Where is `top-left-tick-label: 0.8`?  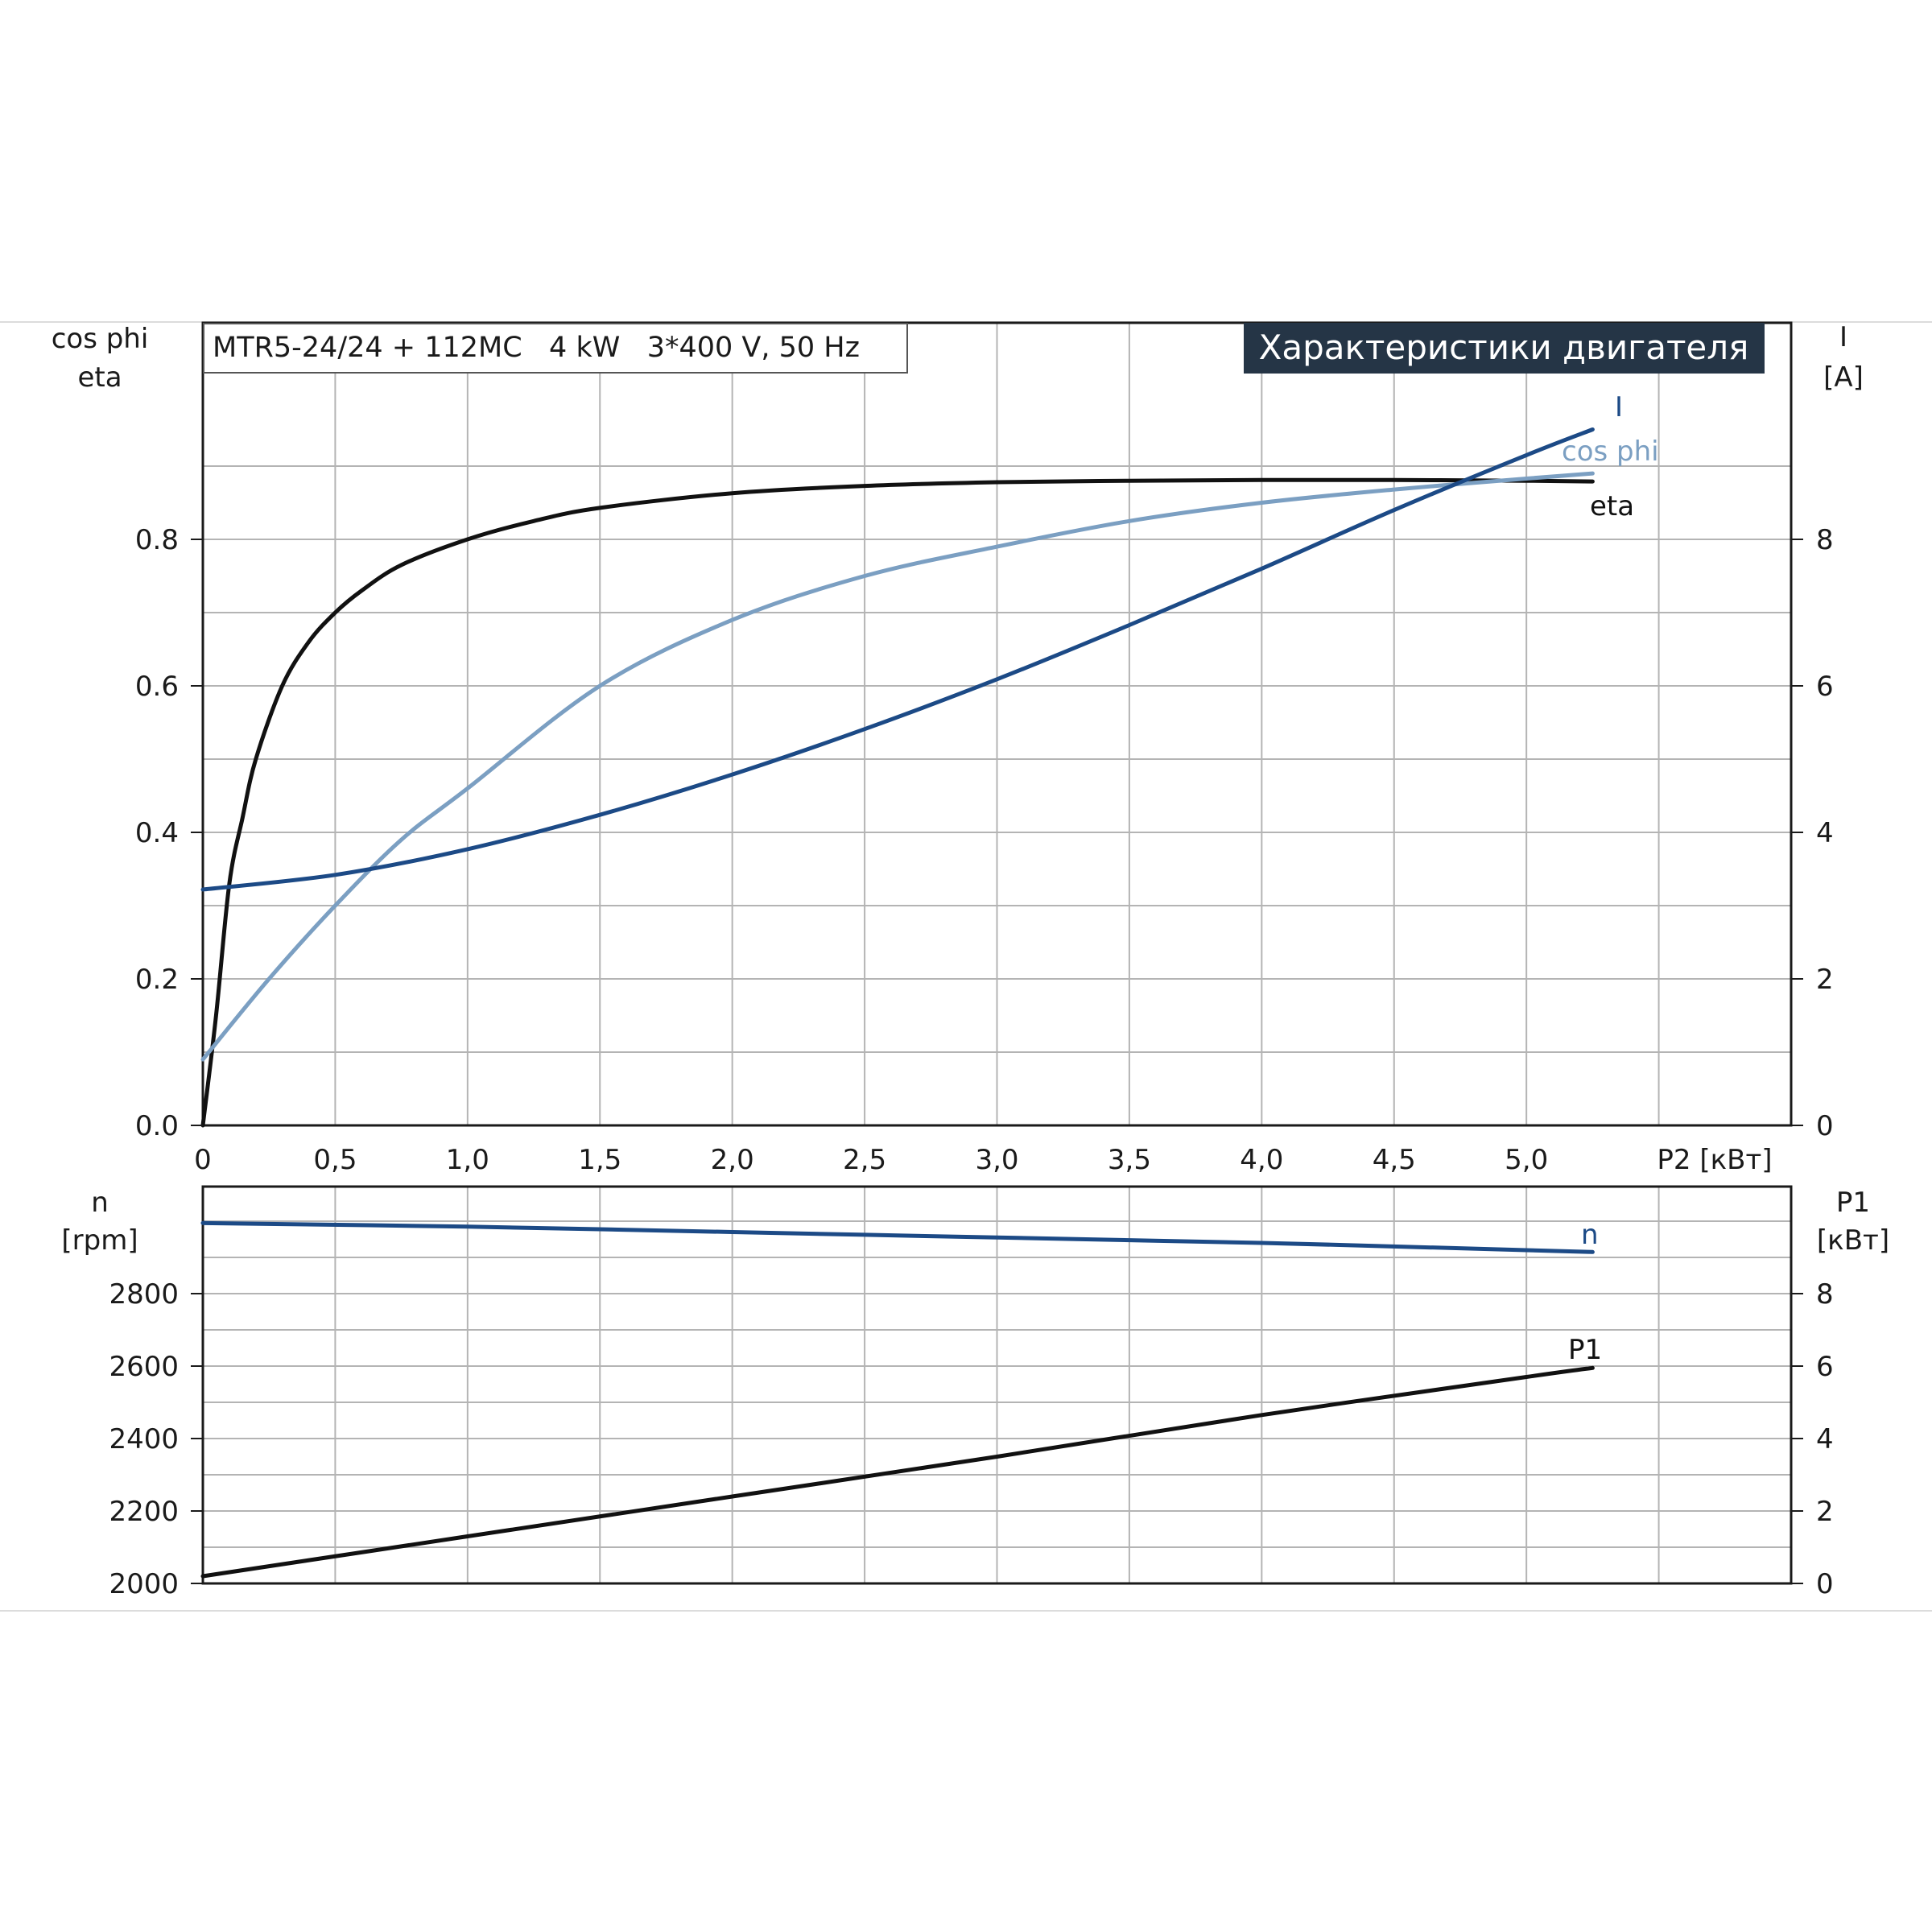 top-left-tick-label: 0.8 is located at coordinates (157, 540).